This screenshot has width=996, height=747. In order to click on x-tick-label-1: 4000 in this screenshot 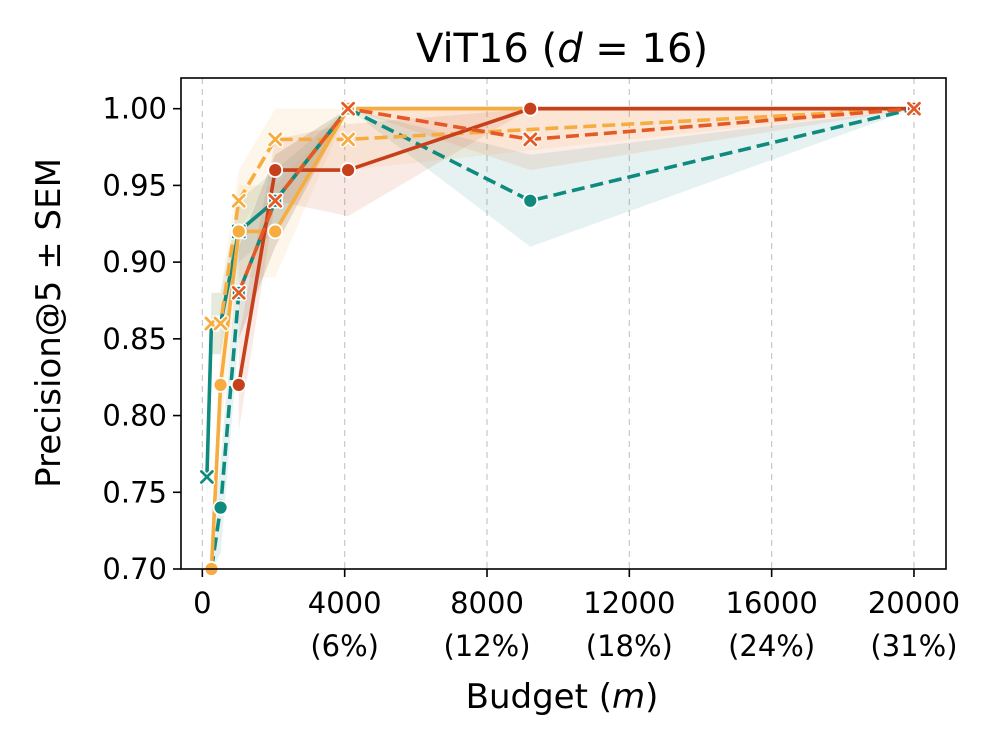, I will do `click(345, 603)`.